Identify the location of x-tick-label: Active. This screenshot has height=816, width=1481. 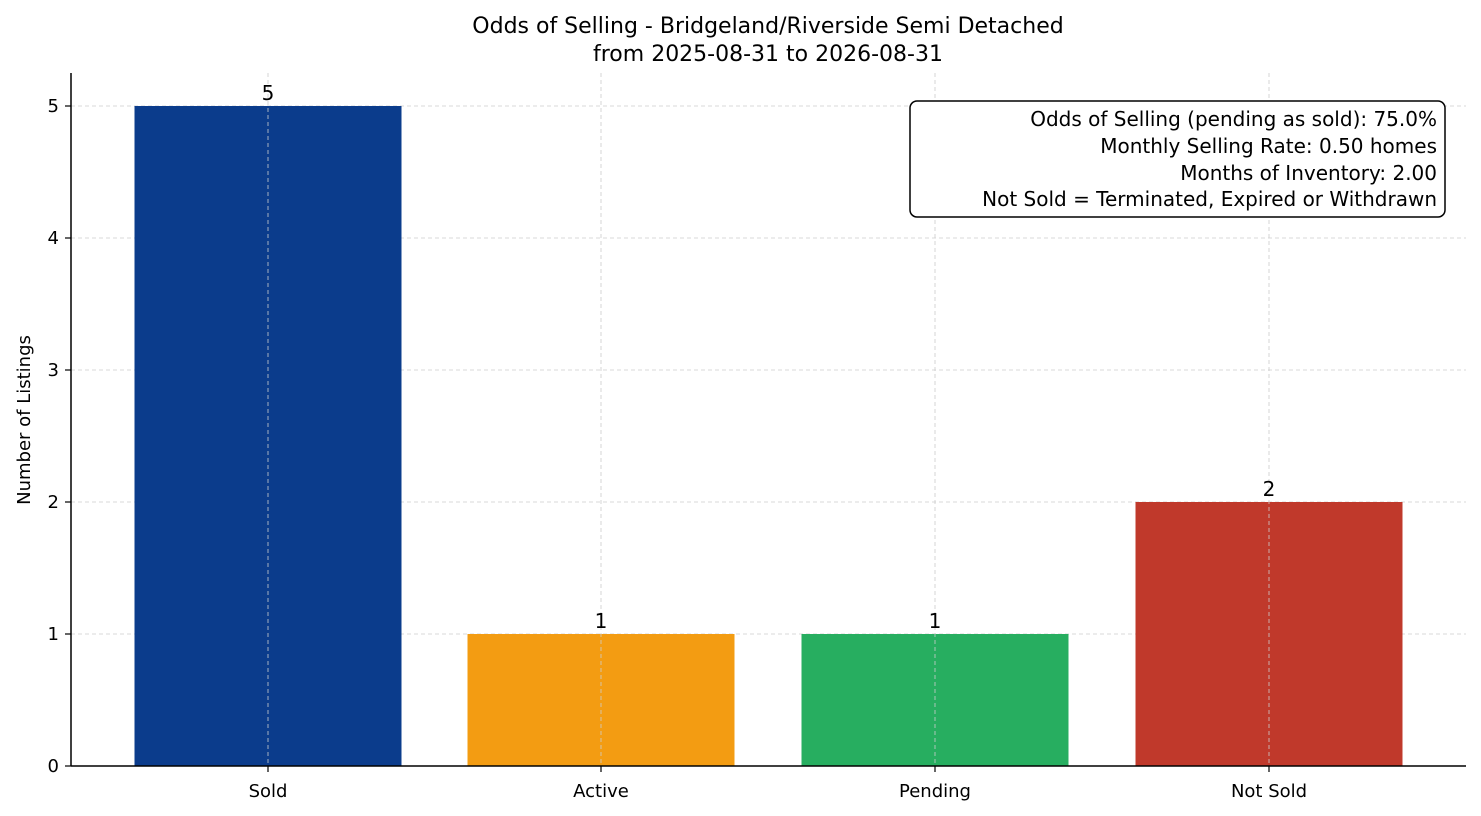
(601, 791).